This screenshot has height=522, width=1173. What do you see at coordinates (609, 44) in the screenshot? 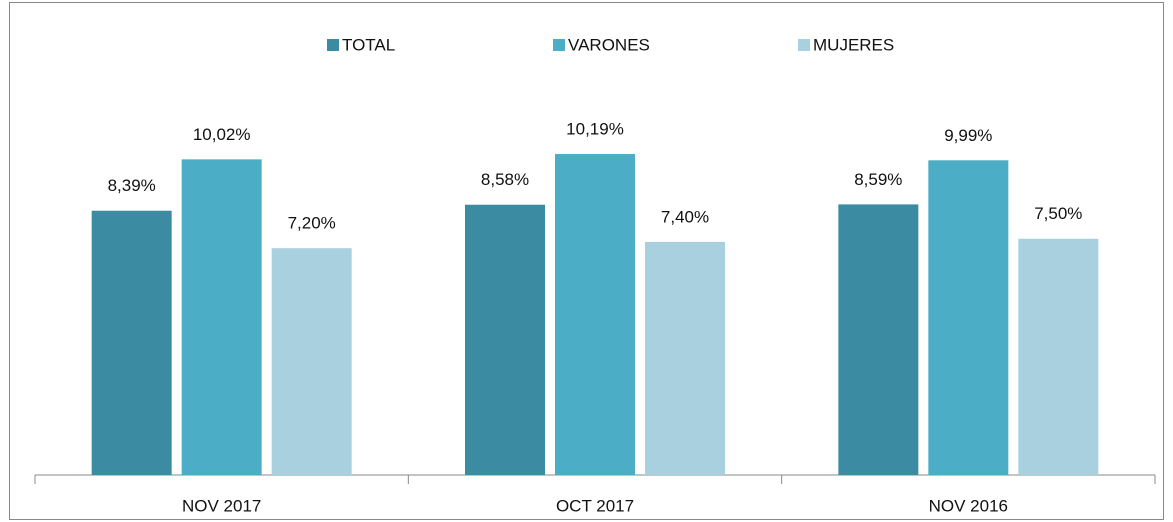
I see `legend-label: VARONES` at bounding box center [609, 44].